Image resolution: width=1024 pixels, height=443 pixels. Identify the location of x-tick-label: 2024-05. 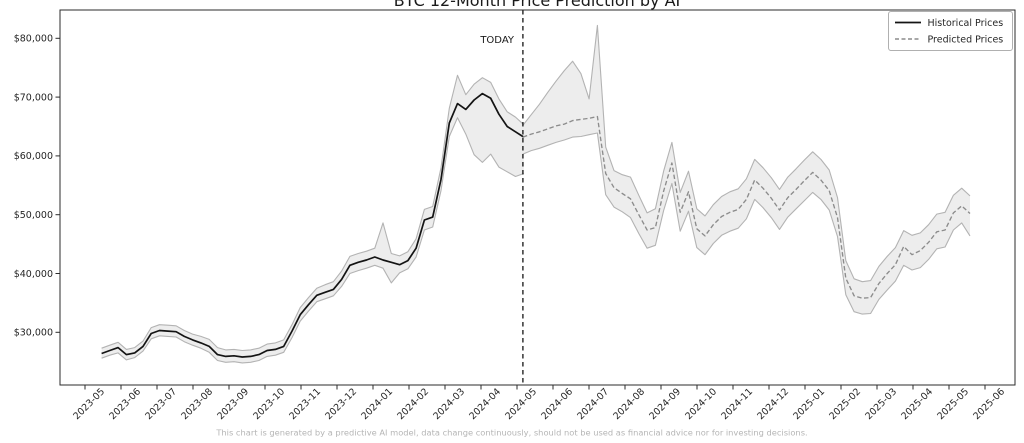
(521, 404).